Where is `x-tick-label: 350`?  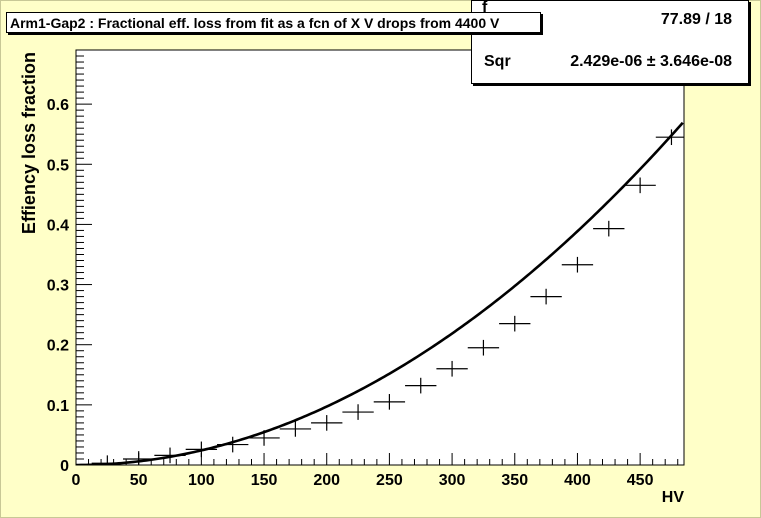 x-tick-label: 350 is located at coordinates (514, 480).